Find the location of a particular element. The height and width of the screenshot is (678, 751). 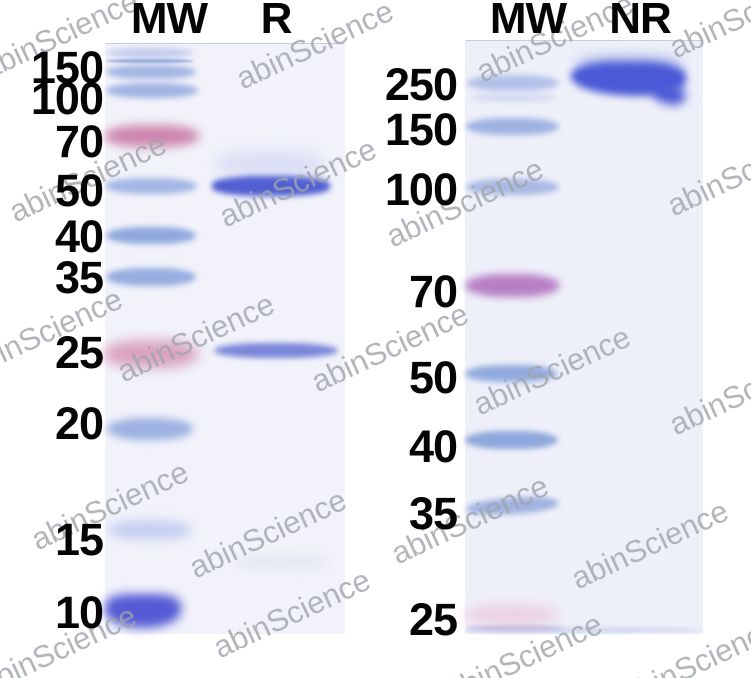

reduced-gel-marker-label-70: 70 is located at coordinates (79, 141).